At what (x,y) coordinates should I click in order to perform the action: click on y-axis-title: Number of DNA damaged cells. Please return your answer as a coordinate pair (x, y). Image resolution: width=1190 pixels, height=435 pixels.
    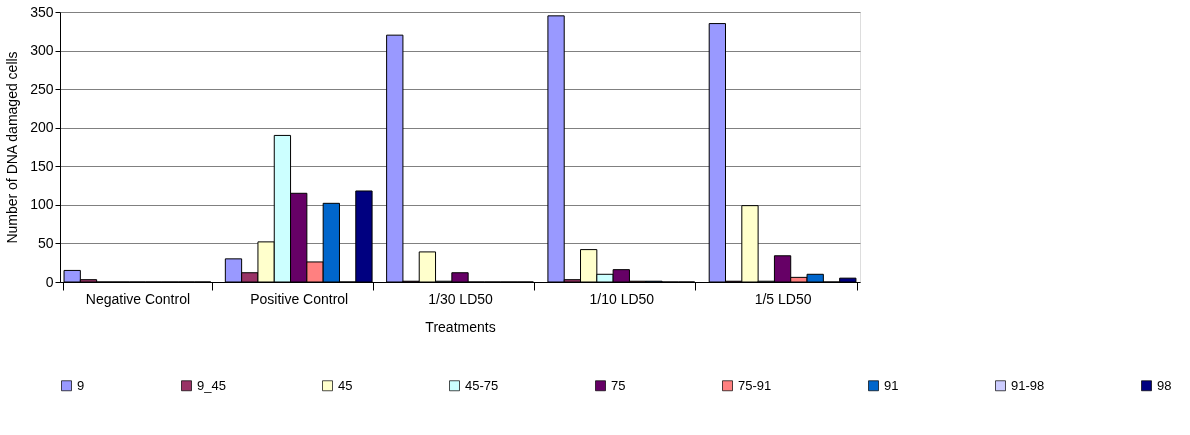
    Looking at the image, I should click on (12, 147).